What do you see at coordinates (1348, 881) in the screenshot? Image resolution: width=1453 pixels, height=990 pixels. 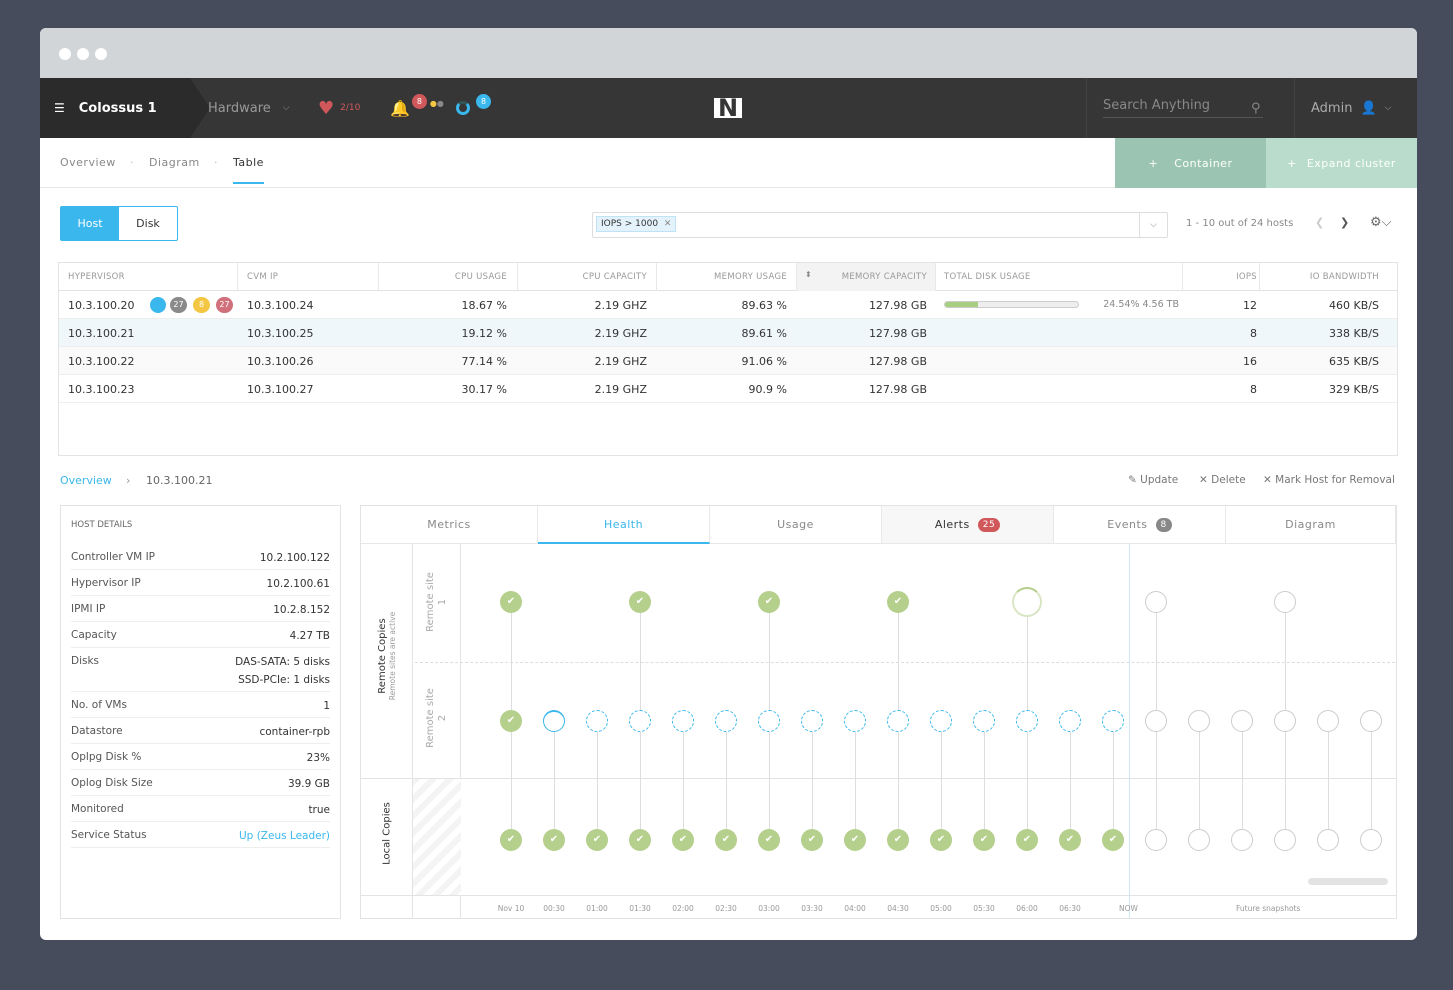 I see `horizontal-scrollbar` at bounding box center [1348, 881].